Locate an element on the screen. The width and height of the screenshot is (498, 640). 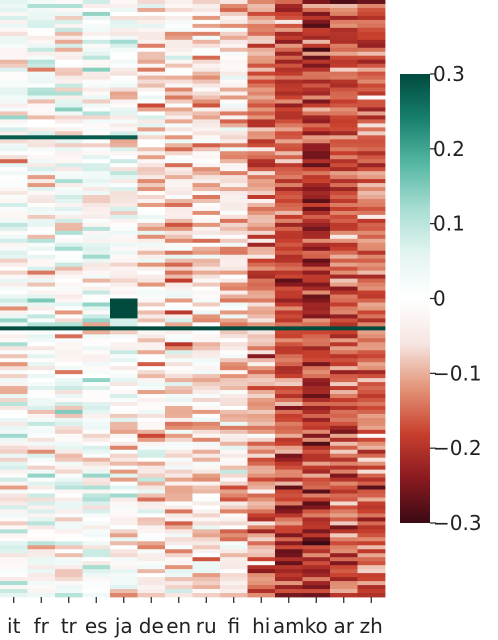
colorbar-axis: 0.30.20.10−0.1−0.2−0.3 is located at coordinates (456, 298).